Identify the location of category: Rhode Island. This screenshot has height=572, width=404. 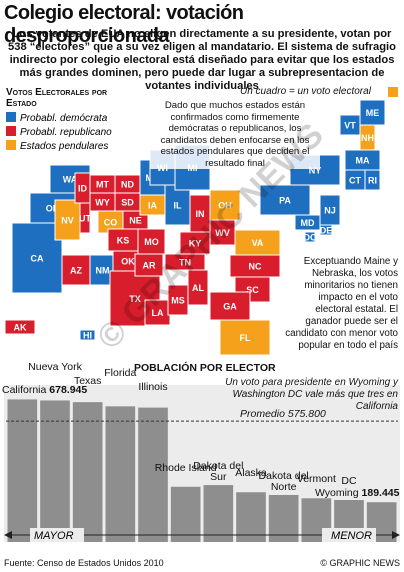
(185, 467).